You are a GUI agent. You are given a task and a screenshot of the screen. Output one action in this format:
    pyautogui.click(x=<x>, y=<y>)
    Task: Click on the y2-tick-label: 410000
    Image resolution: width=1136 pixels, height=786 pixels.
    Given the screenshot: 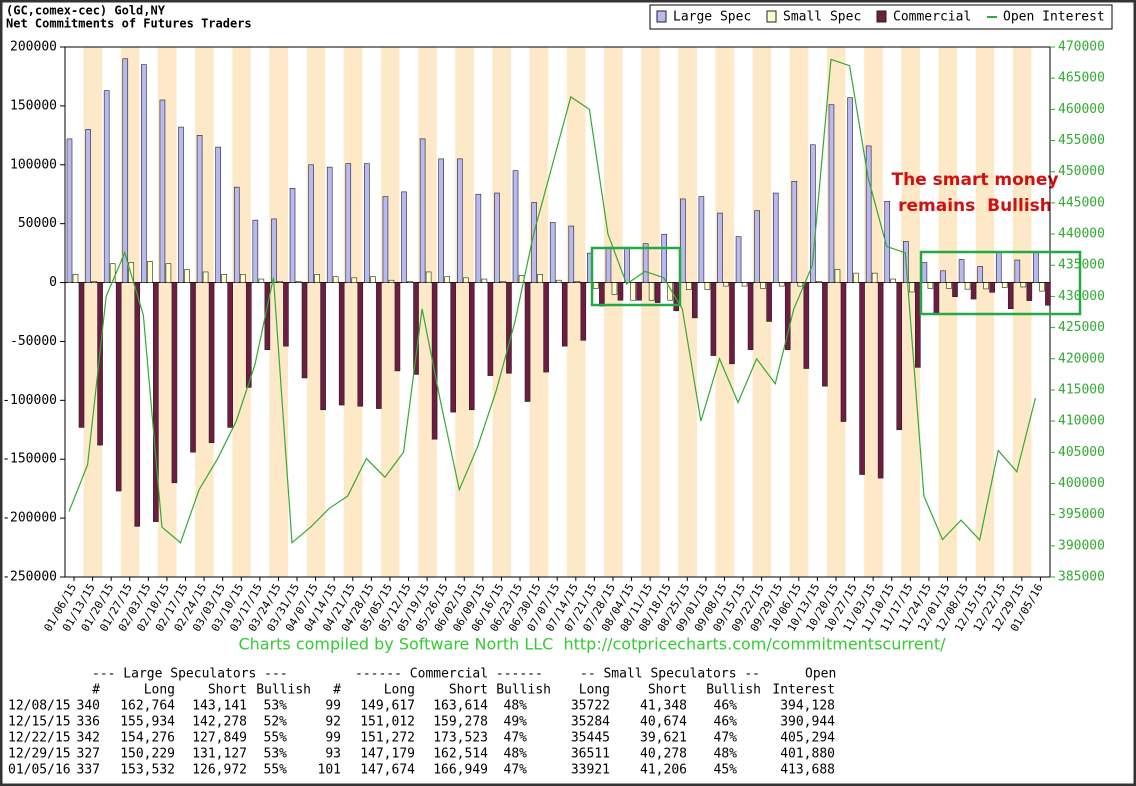 What is the action you would take?
    pyautogui.click(x=1081, y=421)
    